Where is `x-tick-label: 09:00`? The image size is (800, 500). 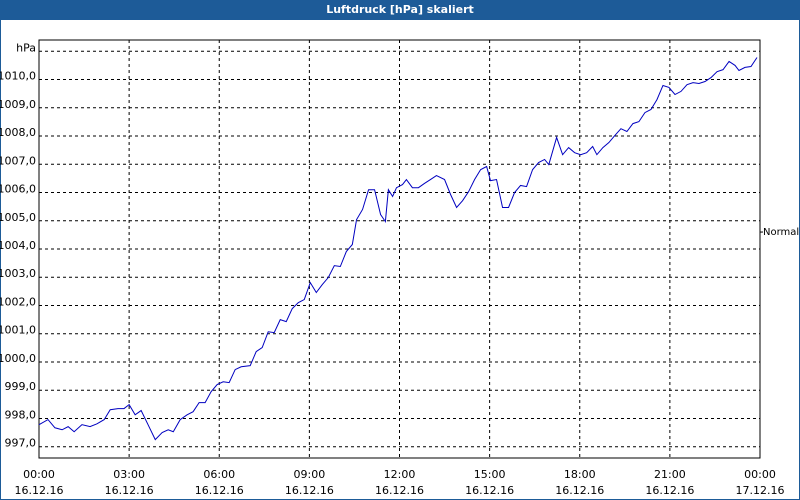 x-tick-label: 09:00 is located at coordinates (310, 474).